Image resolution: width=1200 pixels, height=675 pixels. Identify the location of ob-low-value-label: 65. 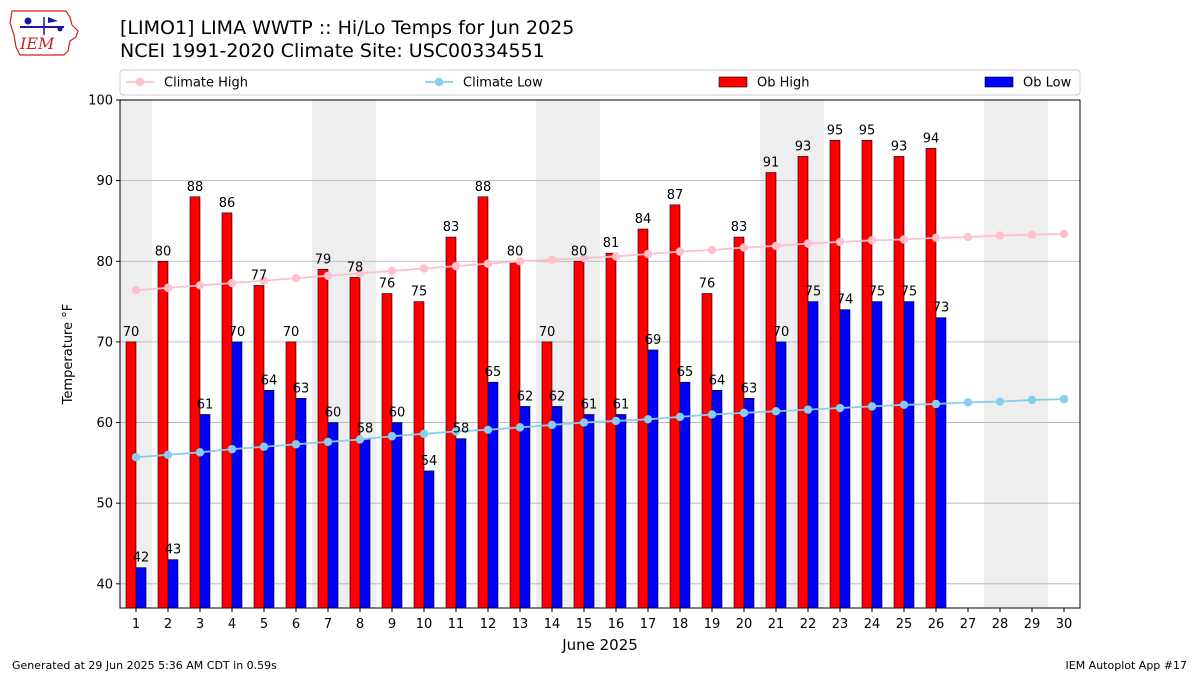
(685, 372).